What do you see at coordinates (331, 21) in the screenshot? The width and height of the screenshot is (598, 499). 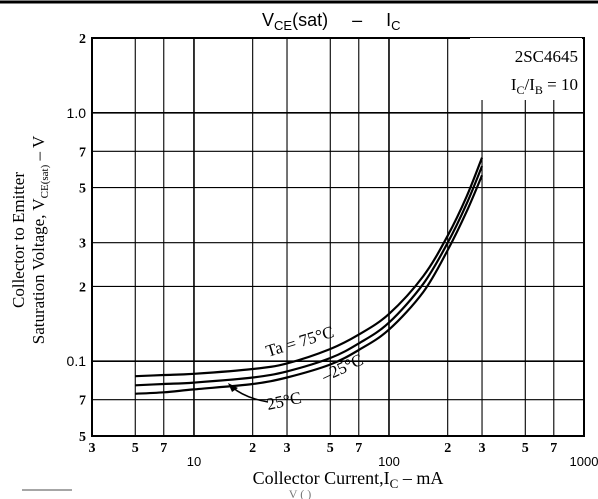 I see `chart-title: VCE(sat) – IC` at bounding box center [331, 21].